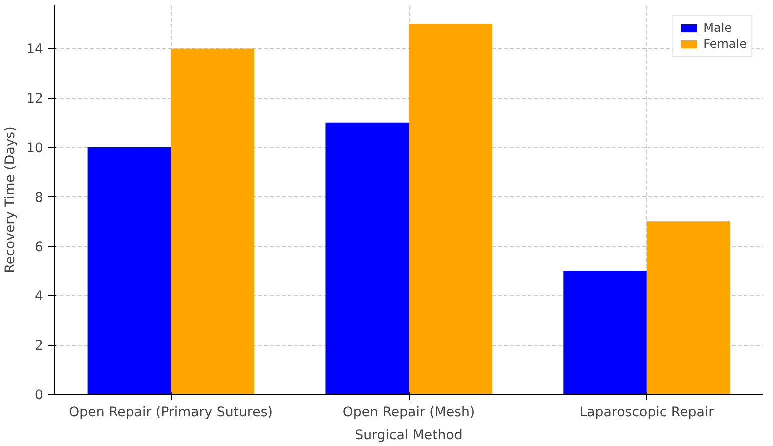 This screenshot has width=773, height=446. Describe the element at coordinates (409, 436) in the screenshot. I see `x-axis-title: Surgical Method` at that location.